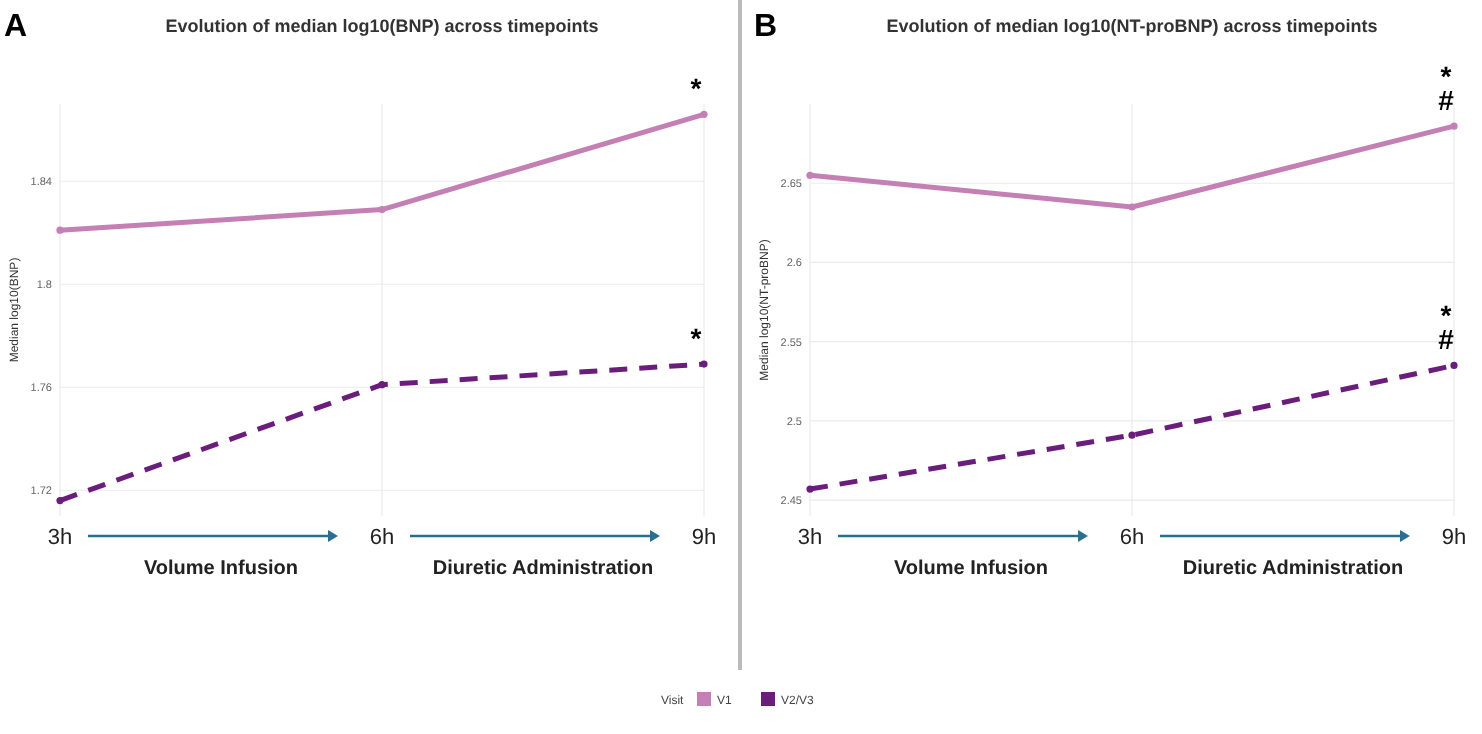 The width and height of the screenshot is (1482, 734). Describe the element at coordinates (382, 26) in the screenshot. I see `chart-title: Evolution of median log10(BNP) across timepoints` at that location.